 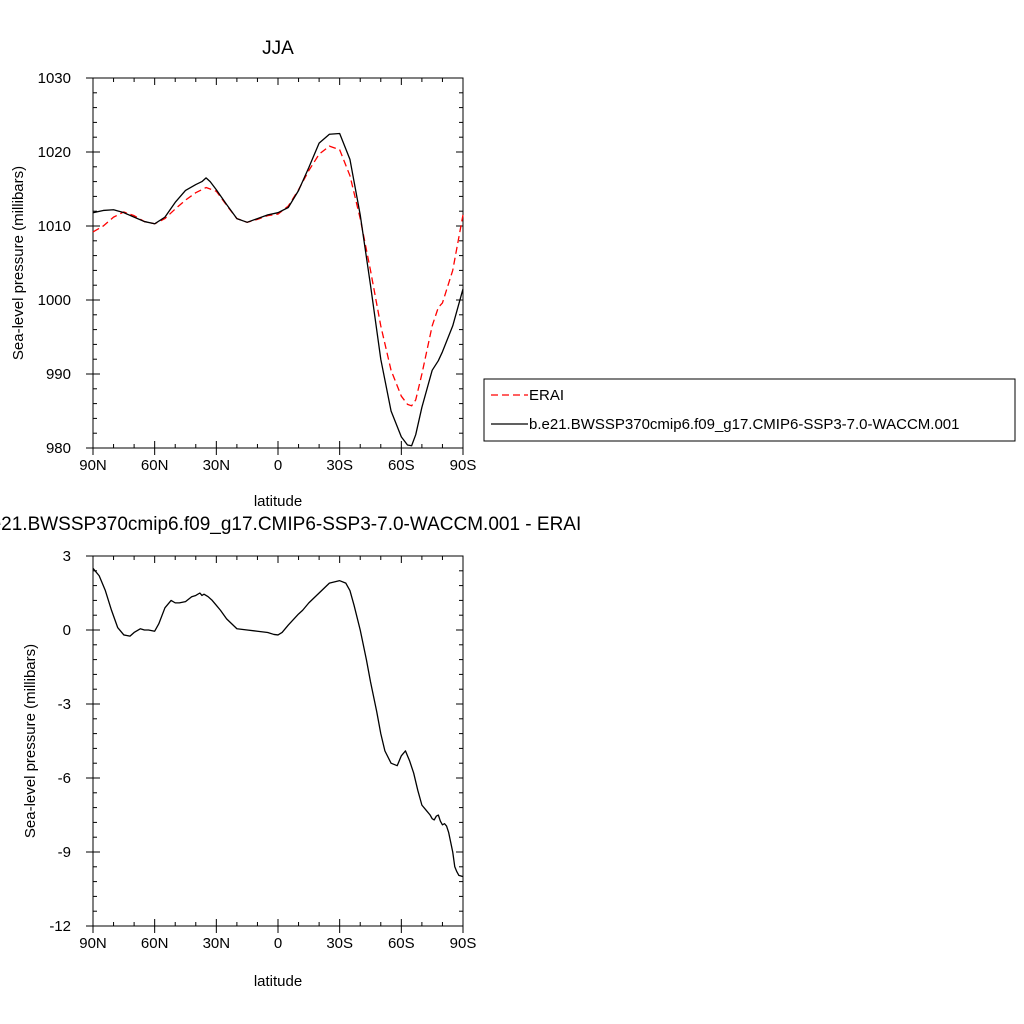 I want to click on y-tick-label: 990, so click(x=58, y=374).